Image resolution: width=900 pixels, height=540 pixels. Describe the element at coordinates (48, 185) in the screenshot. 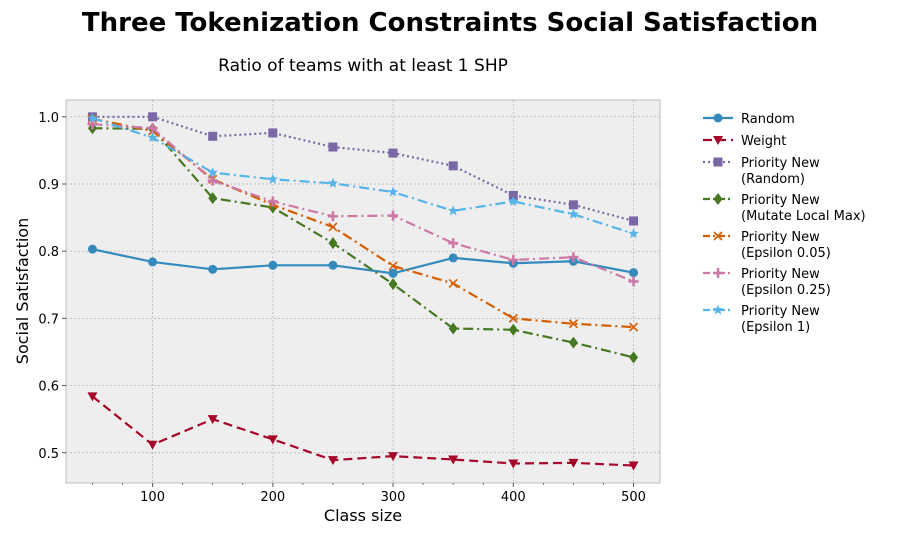

I see `y-tick-label: 0.9` at that location.